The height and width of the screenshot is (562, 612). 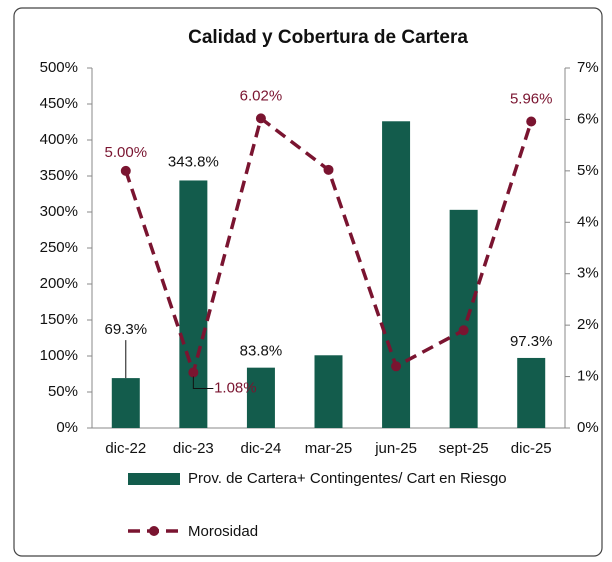 I want to click on y2-tick-label: 6%, so click(x=588, y=118).